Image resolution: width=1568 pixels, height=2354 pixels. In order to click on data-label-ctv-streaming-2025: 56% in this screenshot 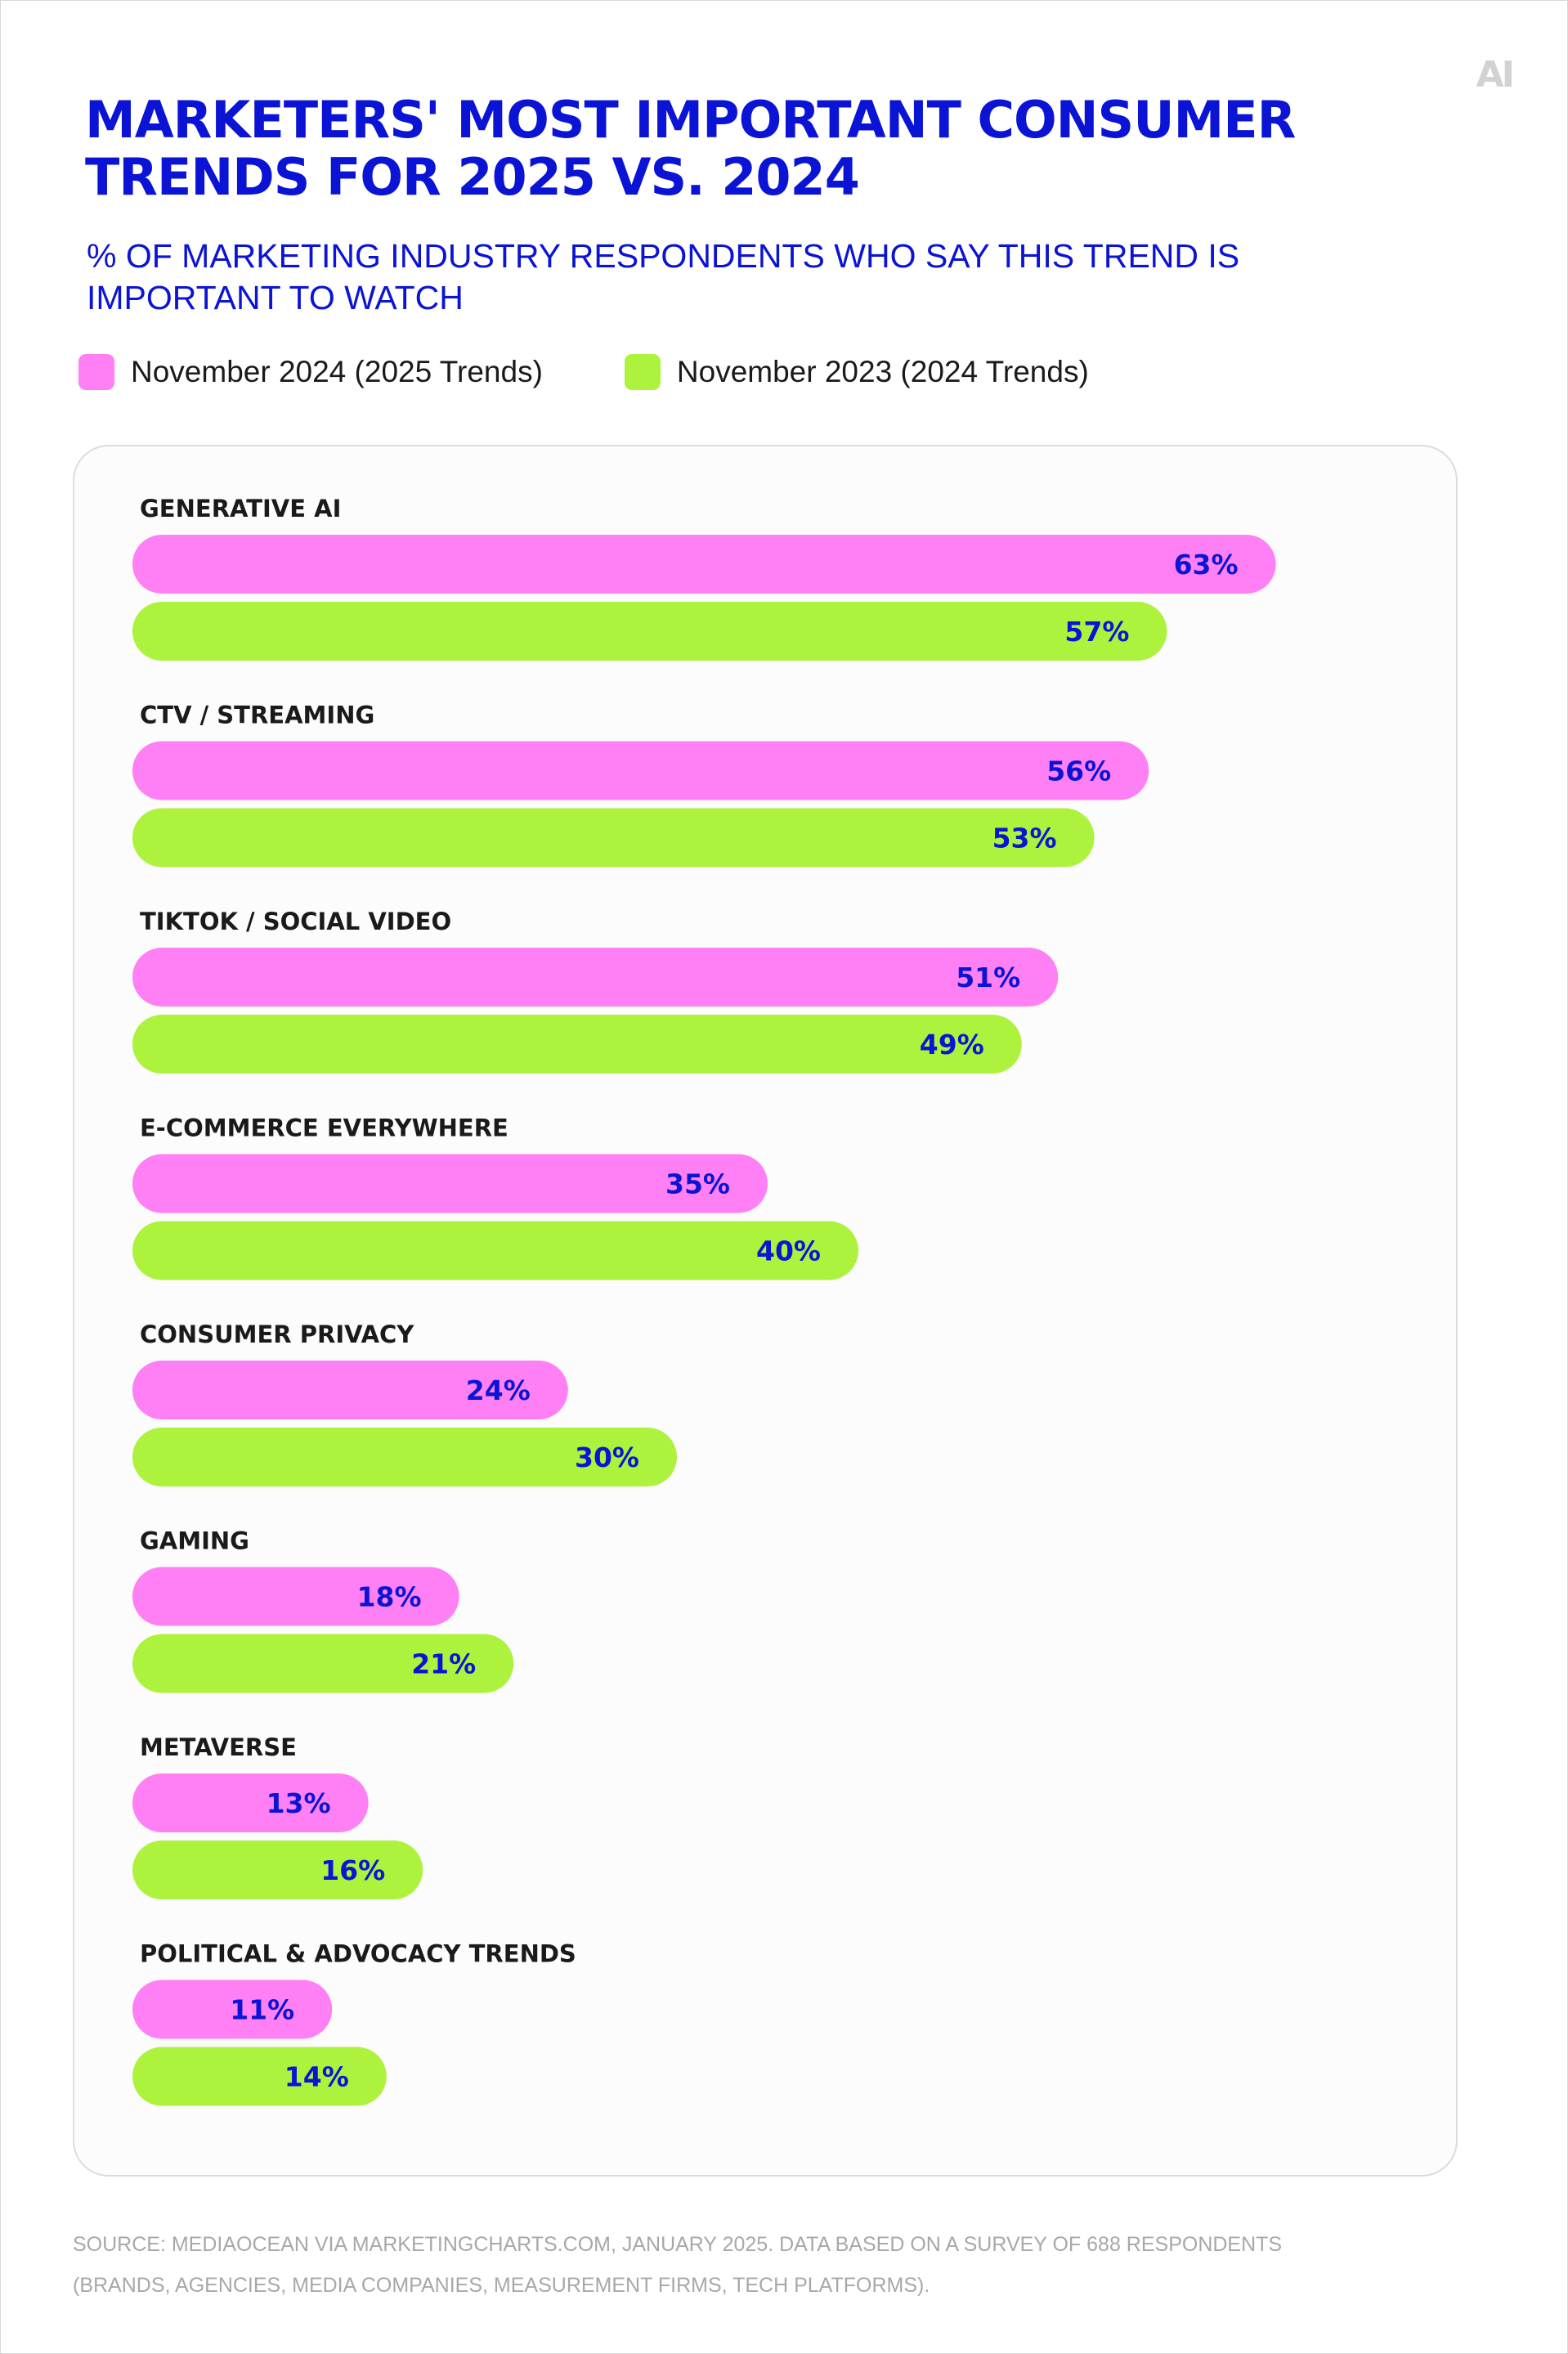, I will do `click(1079, 772)`.